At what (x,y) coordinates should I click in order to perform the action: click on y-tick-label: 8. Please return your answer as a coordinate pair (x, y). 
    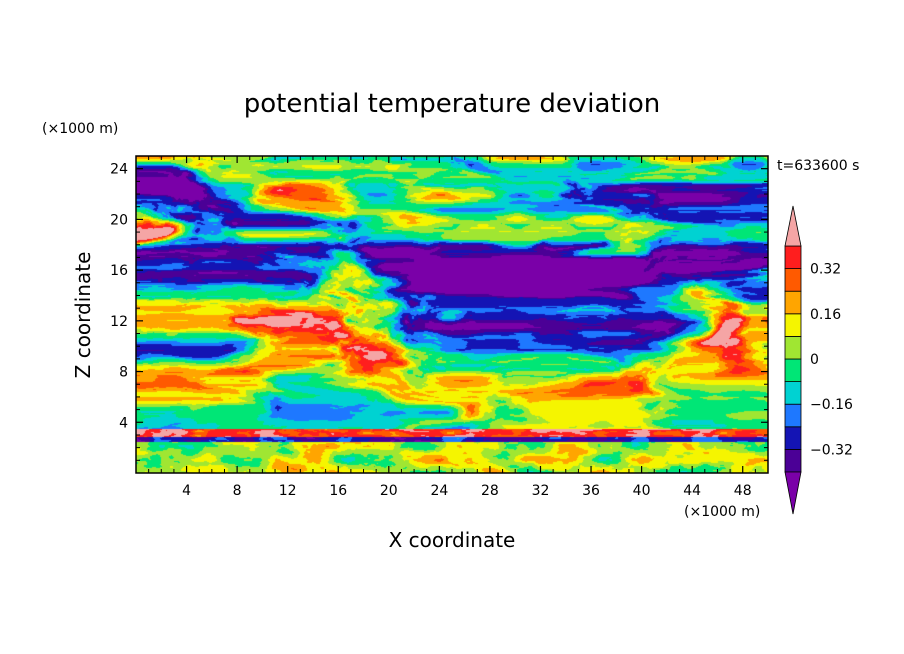
    Looking at the image, I should click on (123, 373).